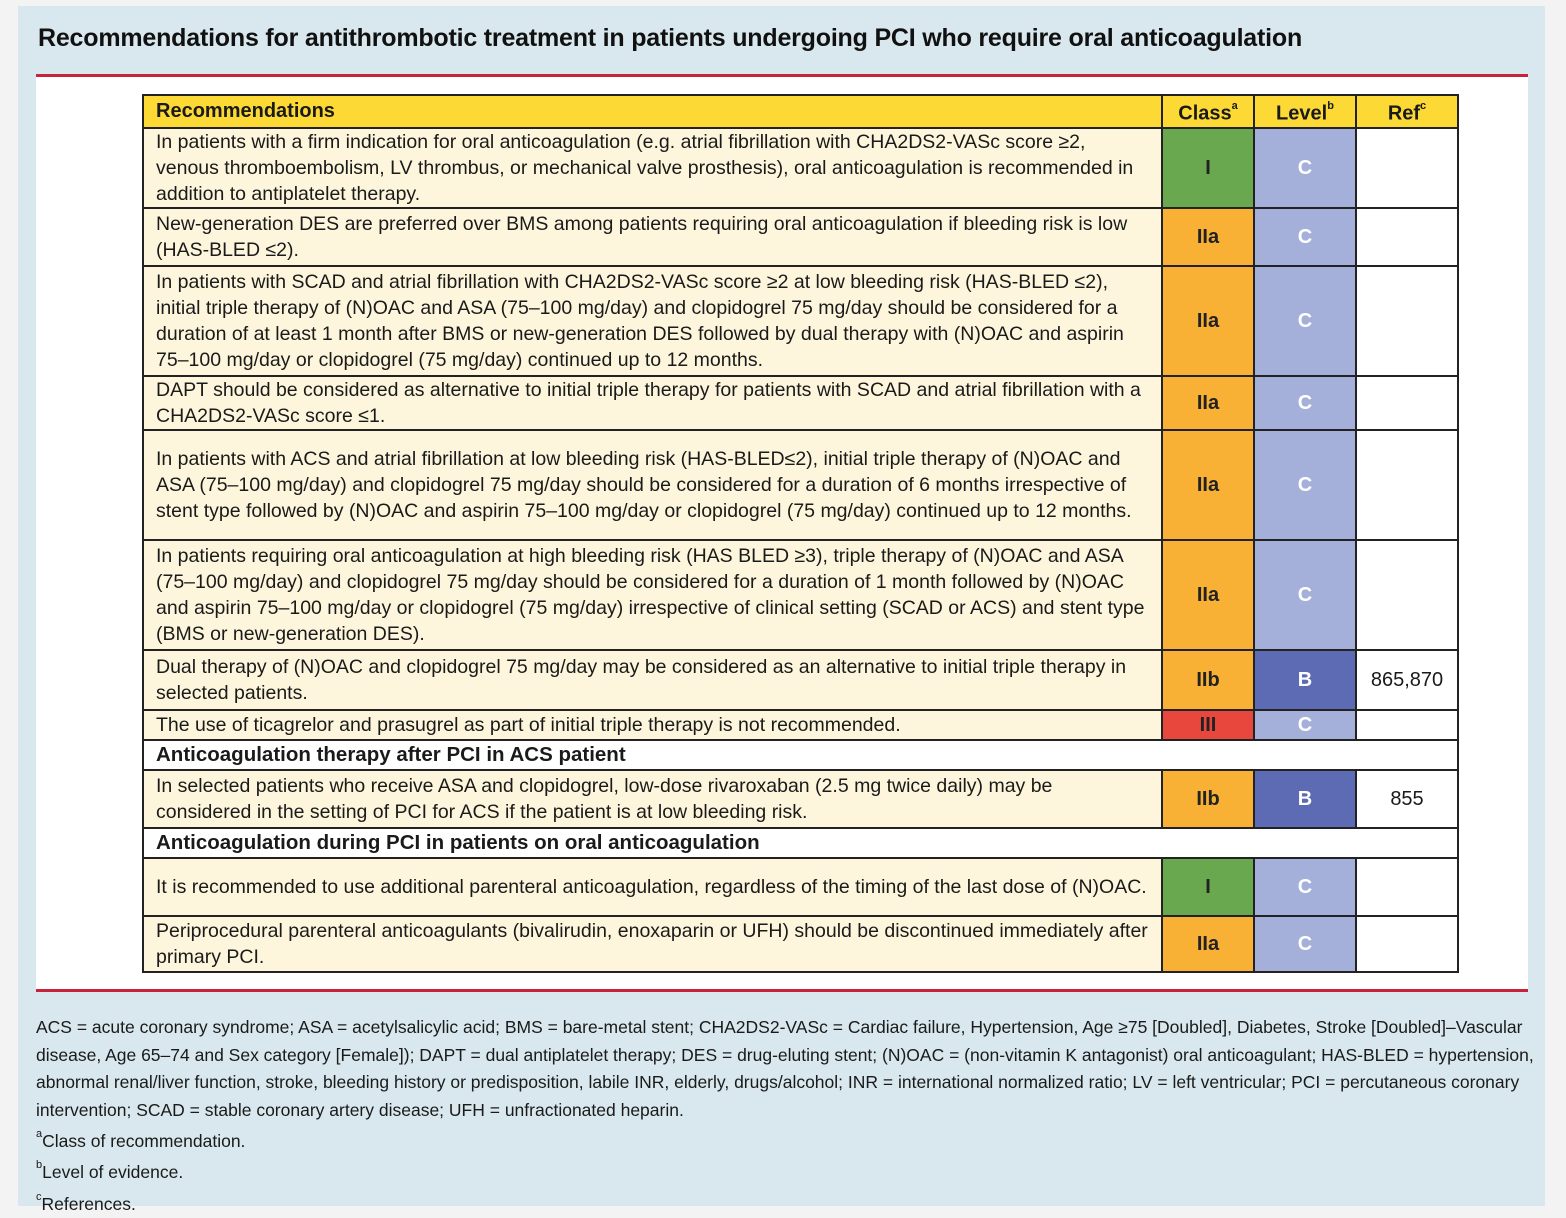 This screenshot has height=1218, width=1566. I want to click on header-ref-label: Ref, so click(1404, 113).